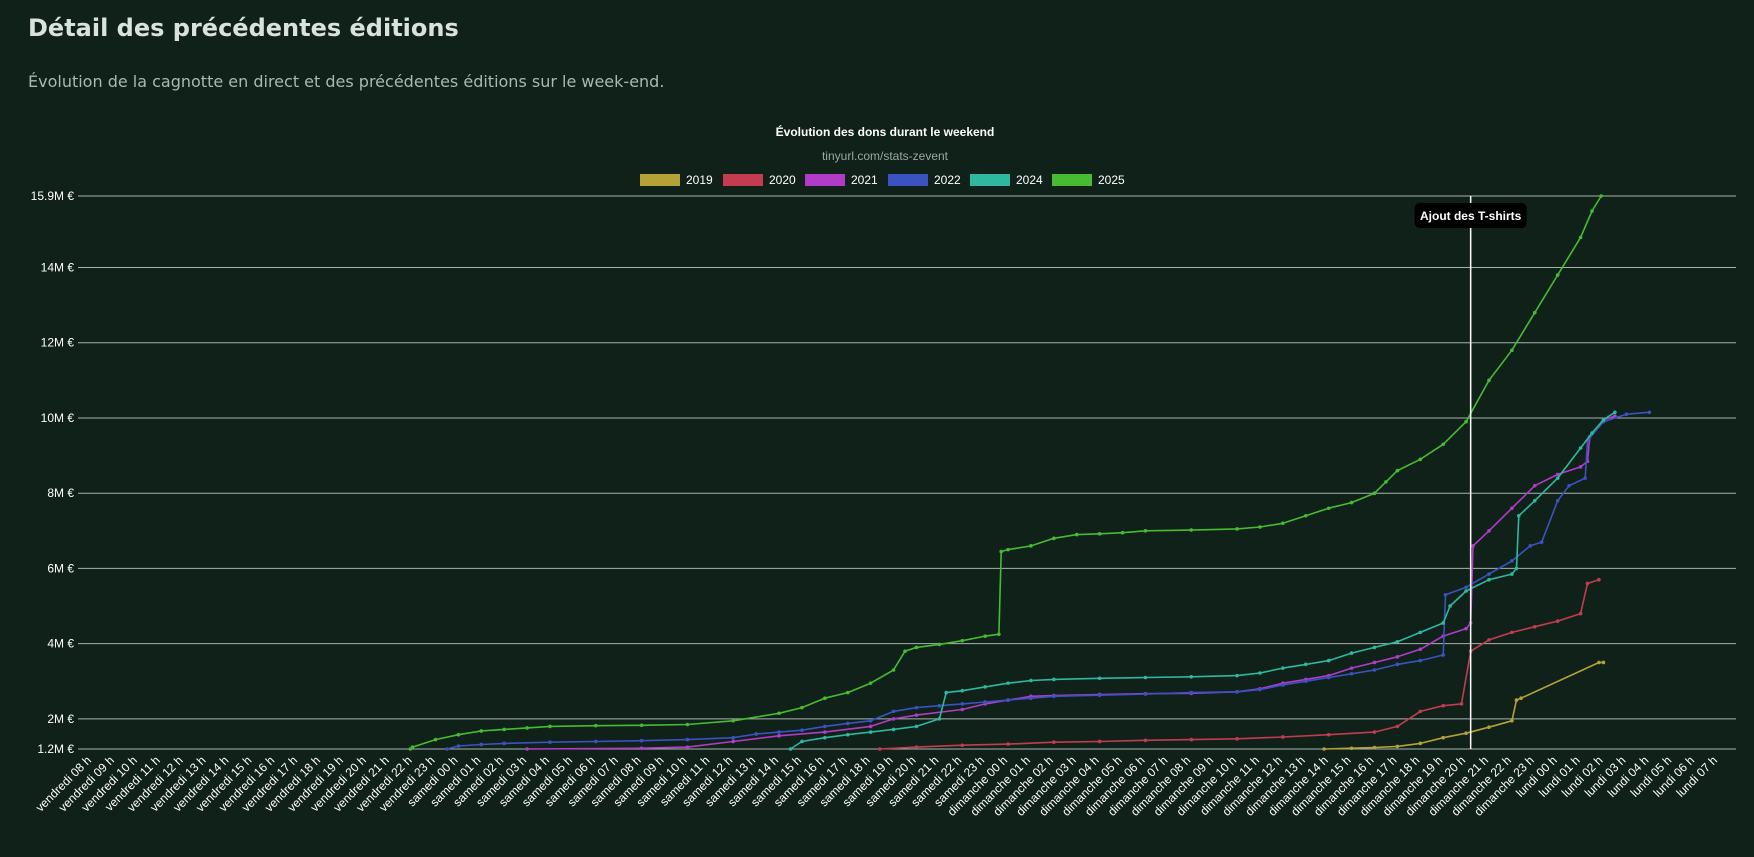 This screenshot has height=857, width=1754. Describe the element at coordinates (1006, 180) in the screenshot. I see `legend-item-2024: 2024` at that location.